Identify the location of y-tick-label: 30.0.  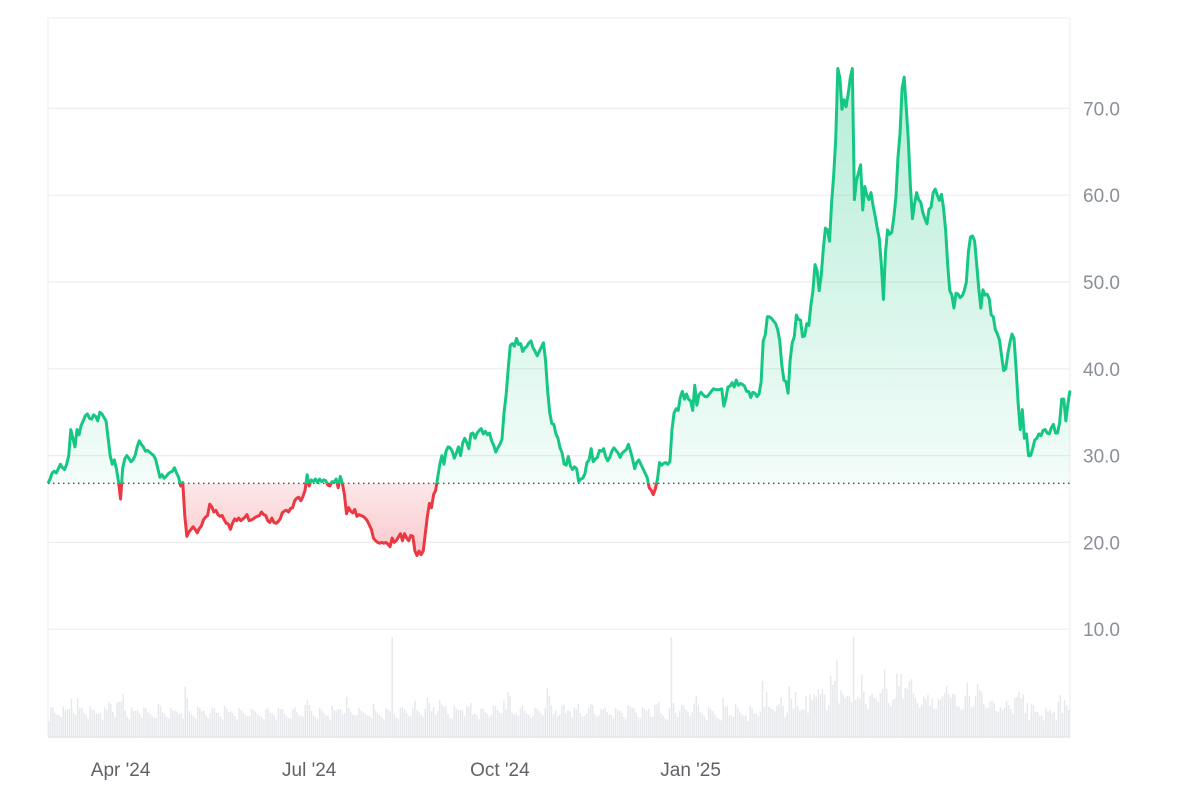
(1101, 457).